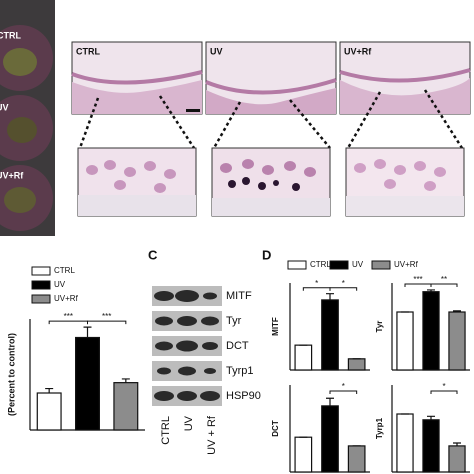  Describe the element at coordinates (379, 428) in the screenshot. I see `y-axis-label: Tyrp1` at that location.